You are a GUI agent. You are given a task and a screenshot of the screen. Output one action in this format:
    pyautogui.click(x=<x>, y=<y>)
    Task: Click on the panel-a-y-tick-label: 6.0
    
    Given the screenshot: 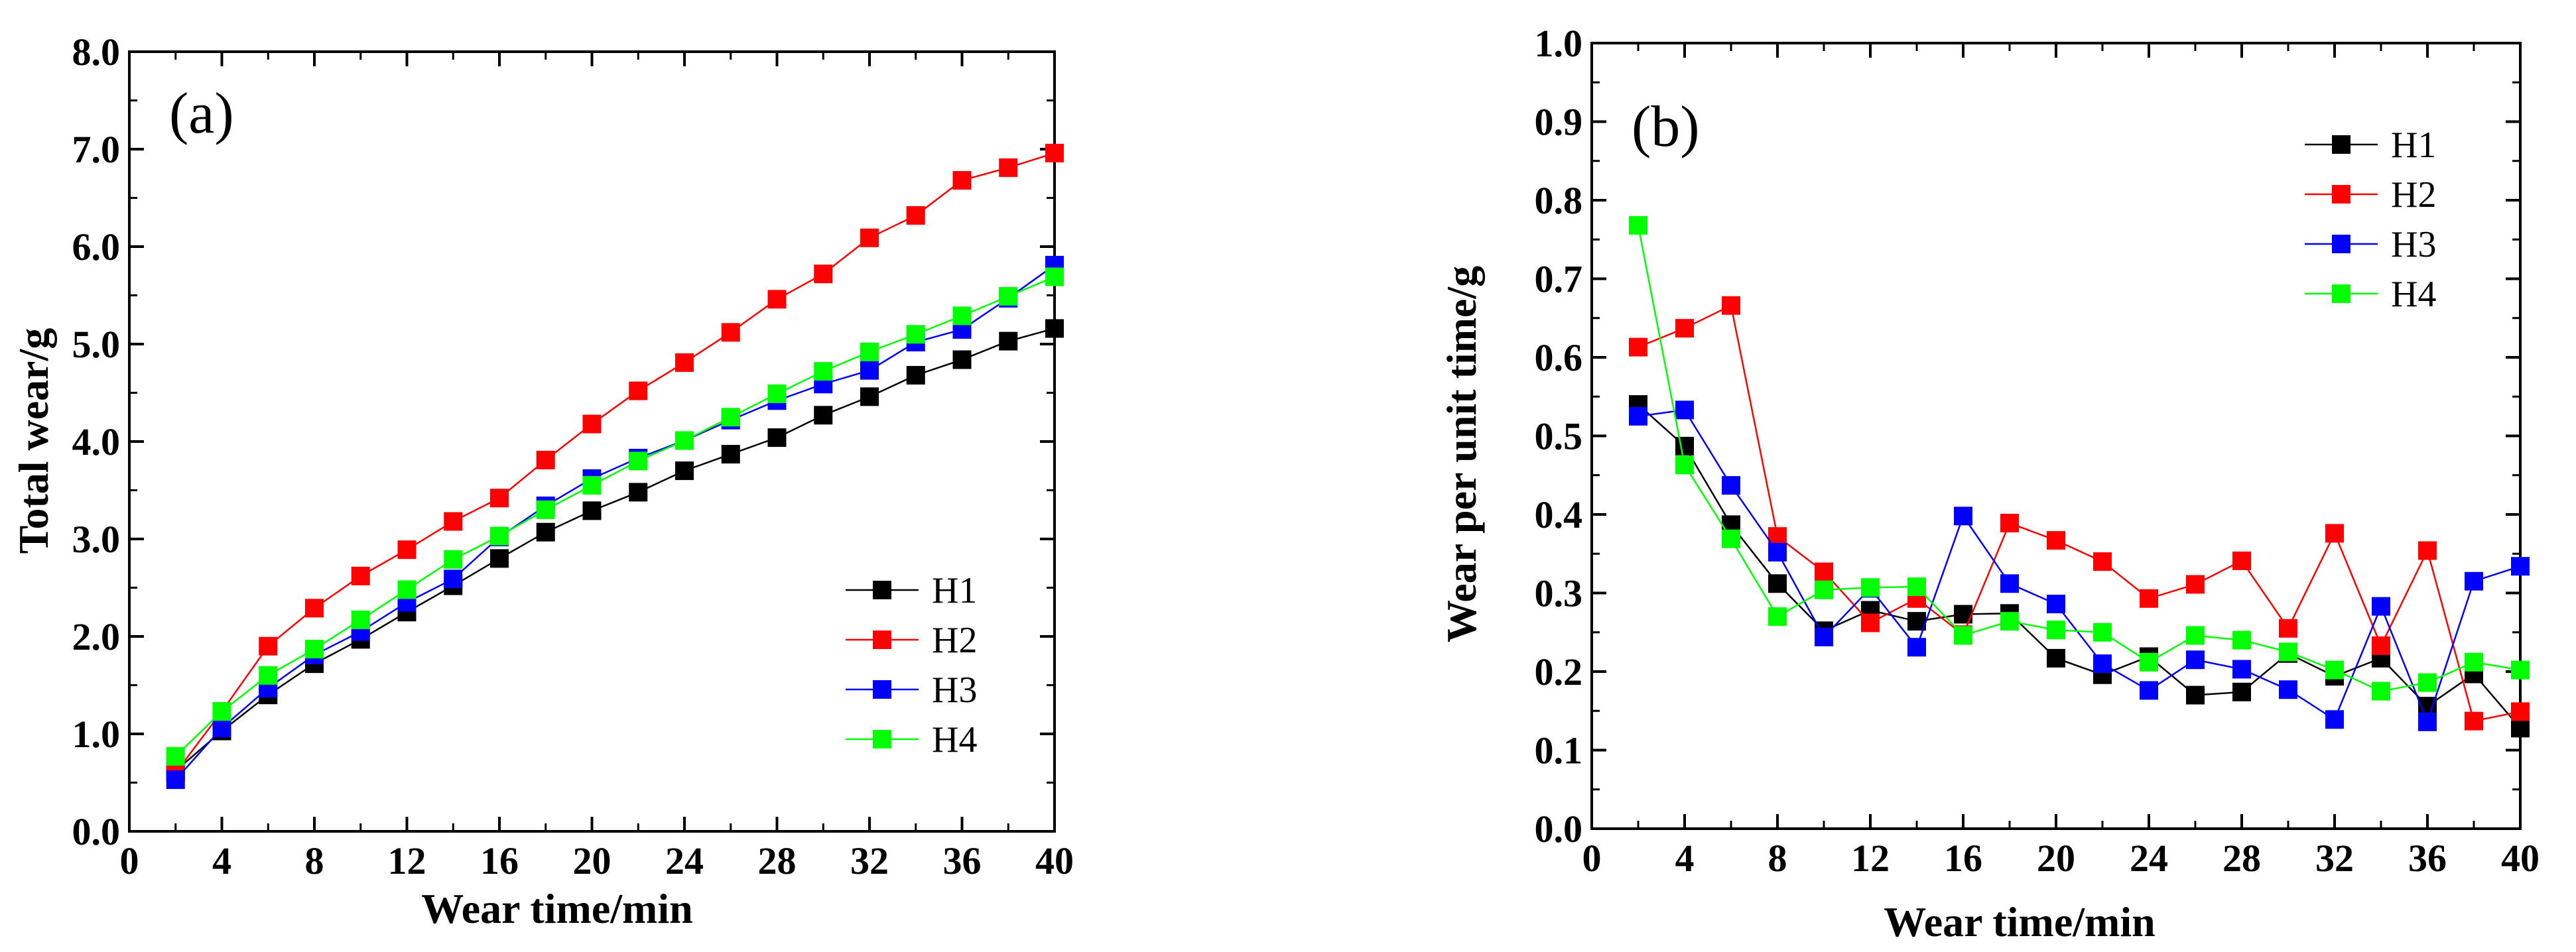 What is the action you would take?
    pyautogui.click(x=97, y=246)
    